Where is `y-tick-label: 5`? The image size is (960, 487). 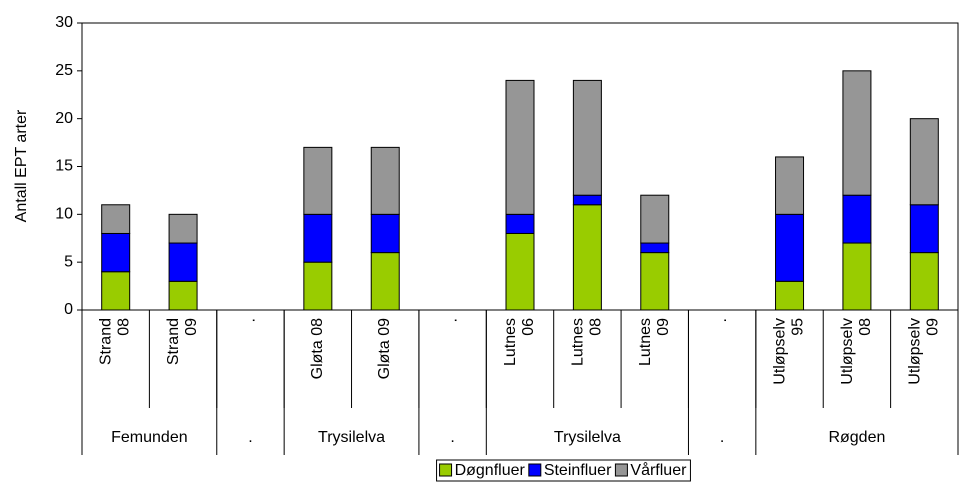 y-tick-label: 5 is located at coordinates (68, 261).